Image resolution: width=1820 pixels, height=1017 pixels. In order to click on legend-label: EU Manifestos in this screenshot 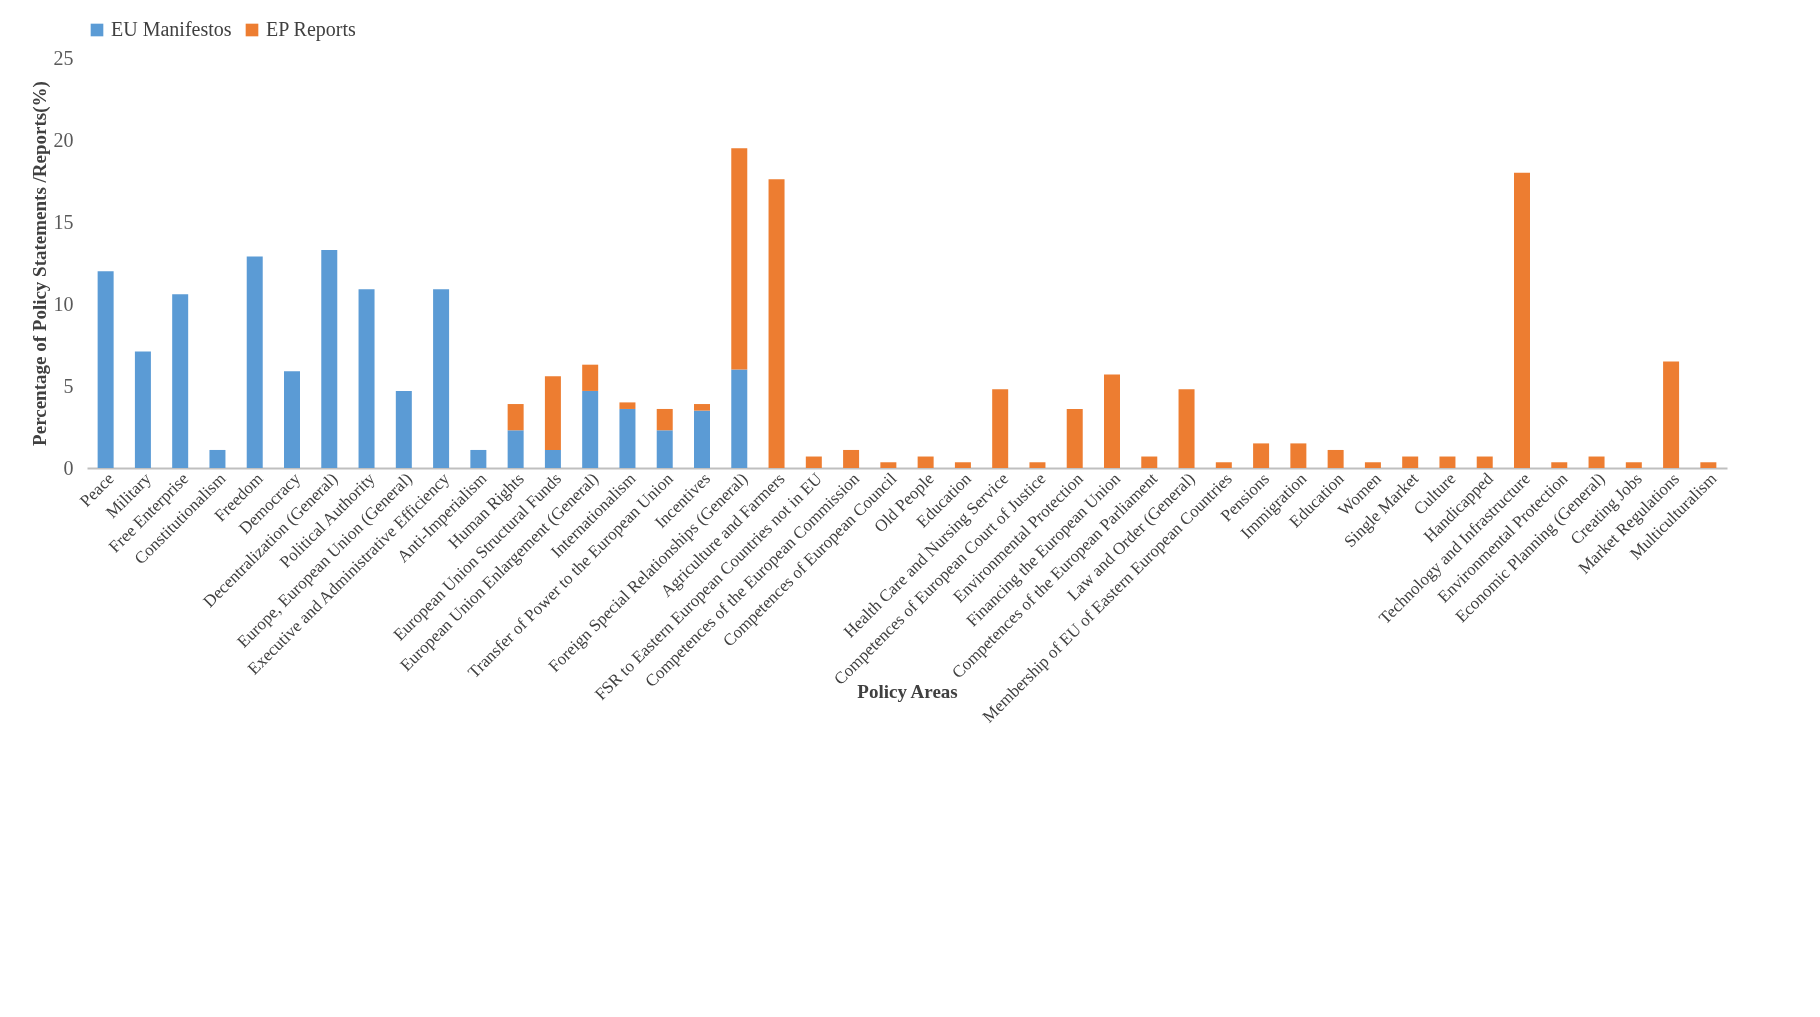, I will do `click(171, 29)`.